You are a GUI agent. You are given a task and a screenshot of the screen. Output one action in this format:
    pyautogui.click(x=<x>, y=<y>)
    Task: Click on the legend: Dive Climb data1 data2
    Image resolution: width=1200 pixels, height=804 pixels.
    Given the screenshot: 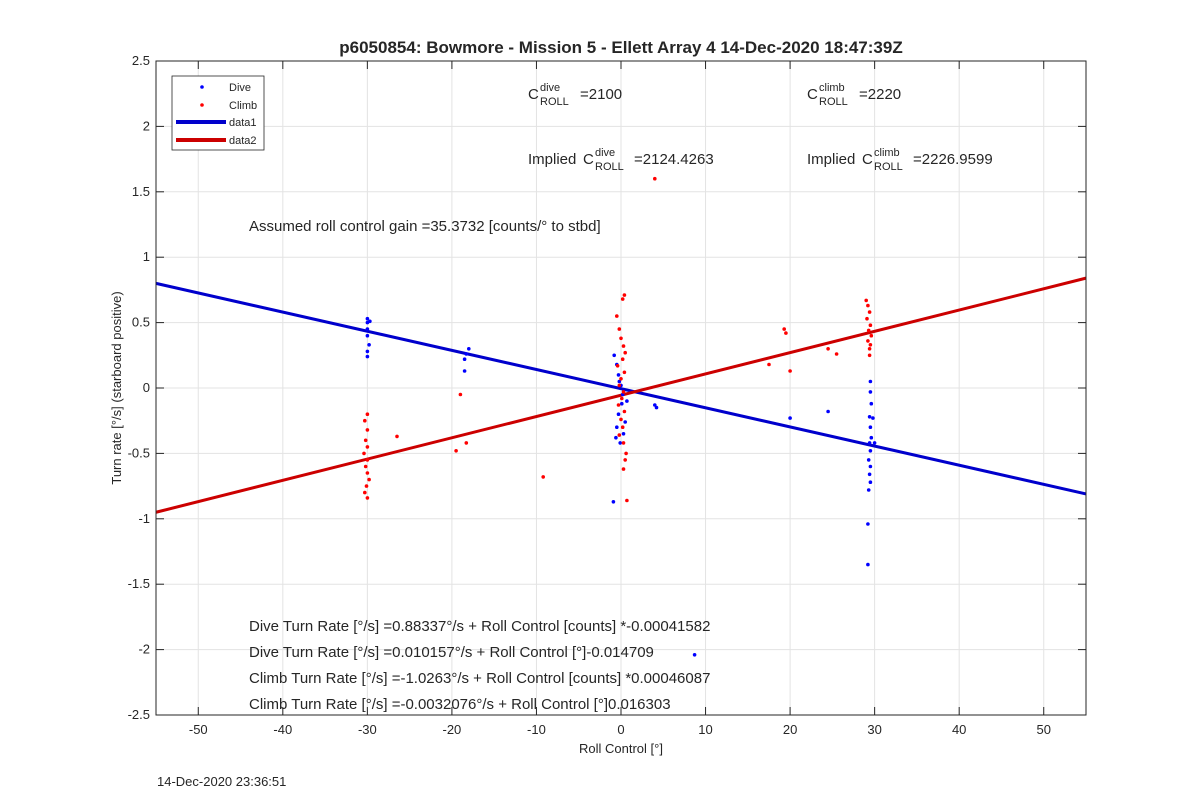 What is the action you would take?
    pyautogui.click(x=218, y=113)
    